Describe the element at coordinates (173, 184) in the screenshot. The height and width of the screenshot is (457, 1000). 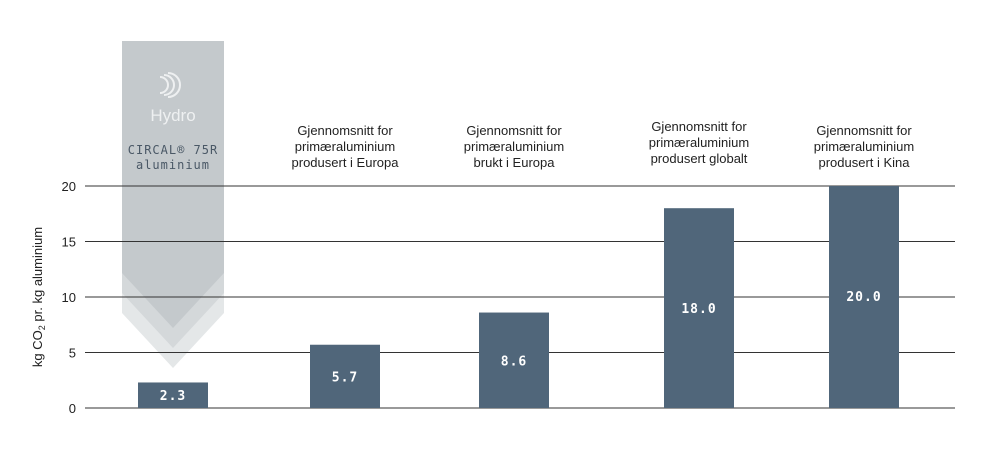
I see `highlight-band` at that location.